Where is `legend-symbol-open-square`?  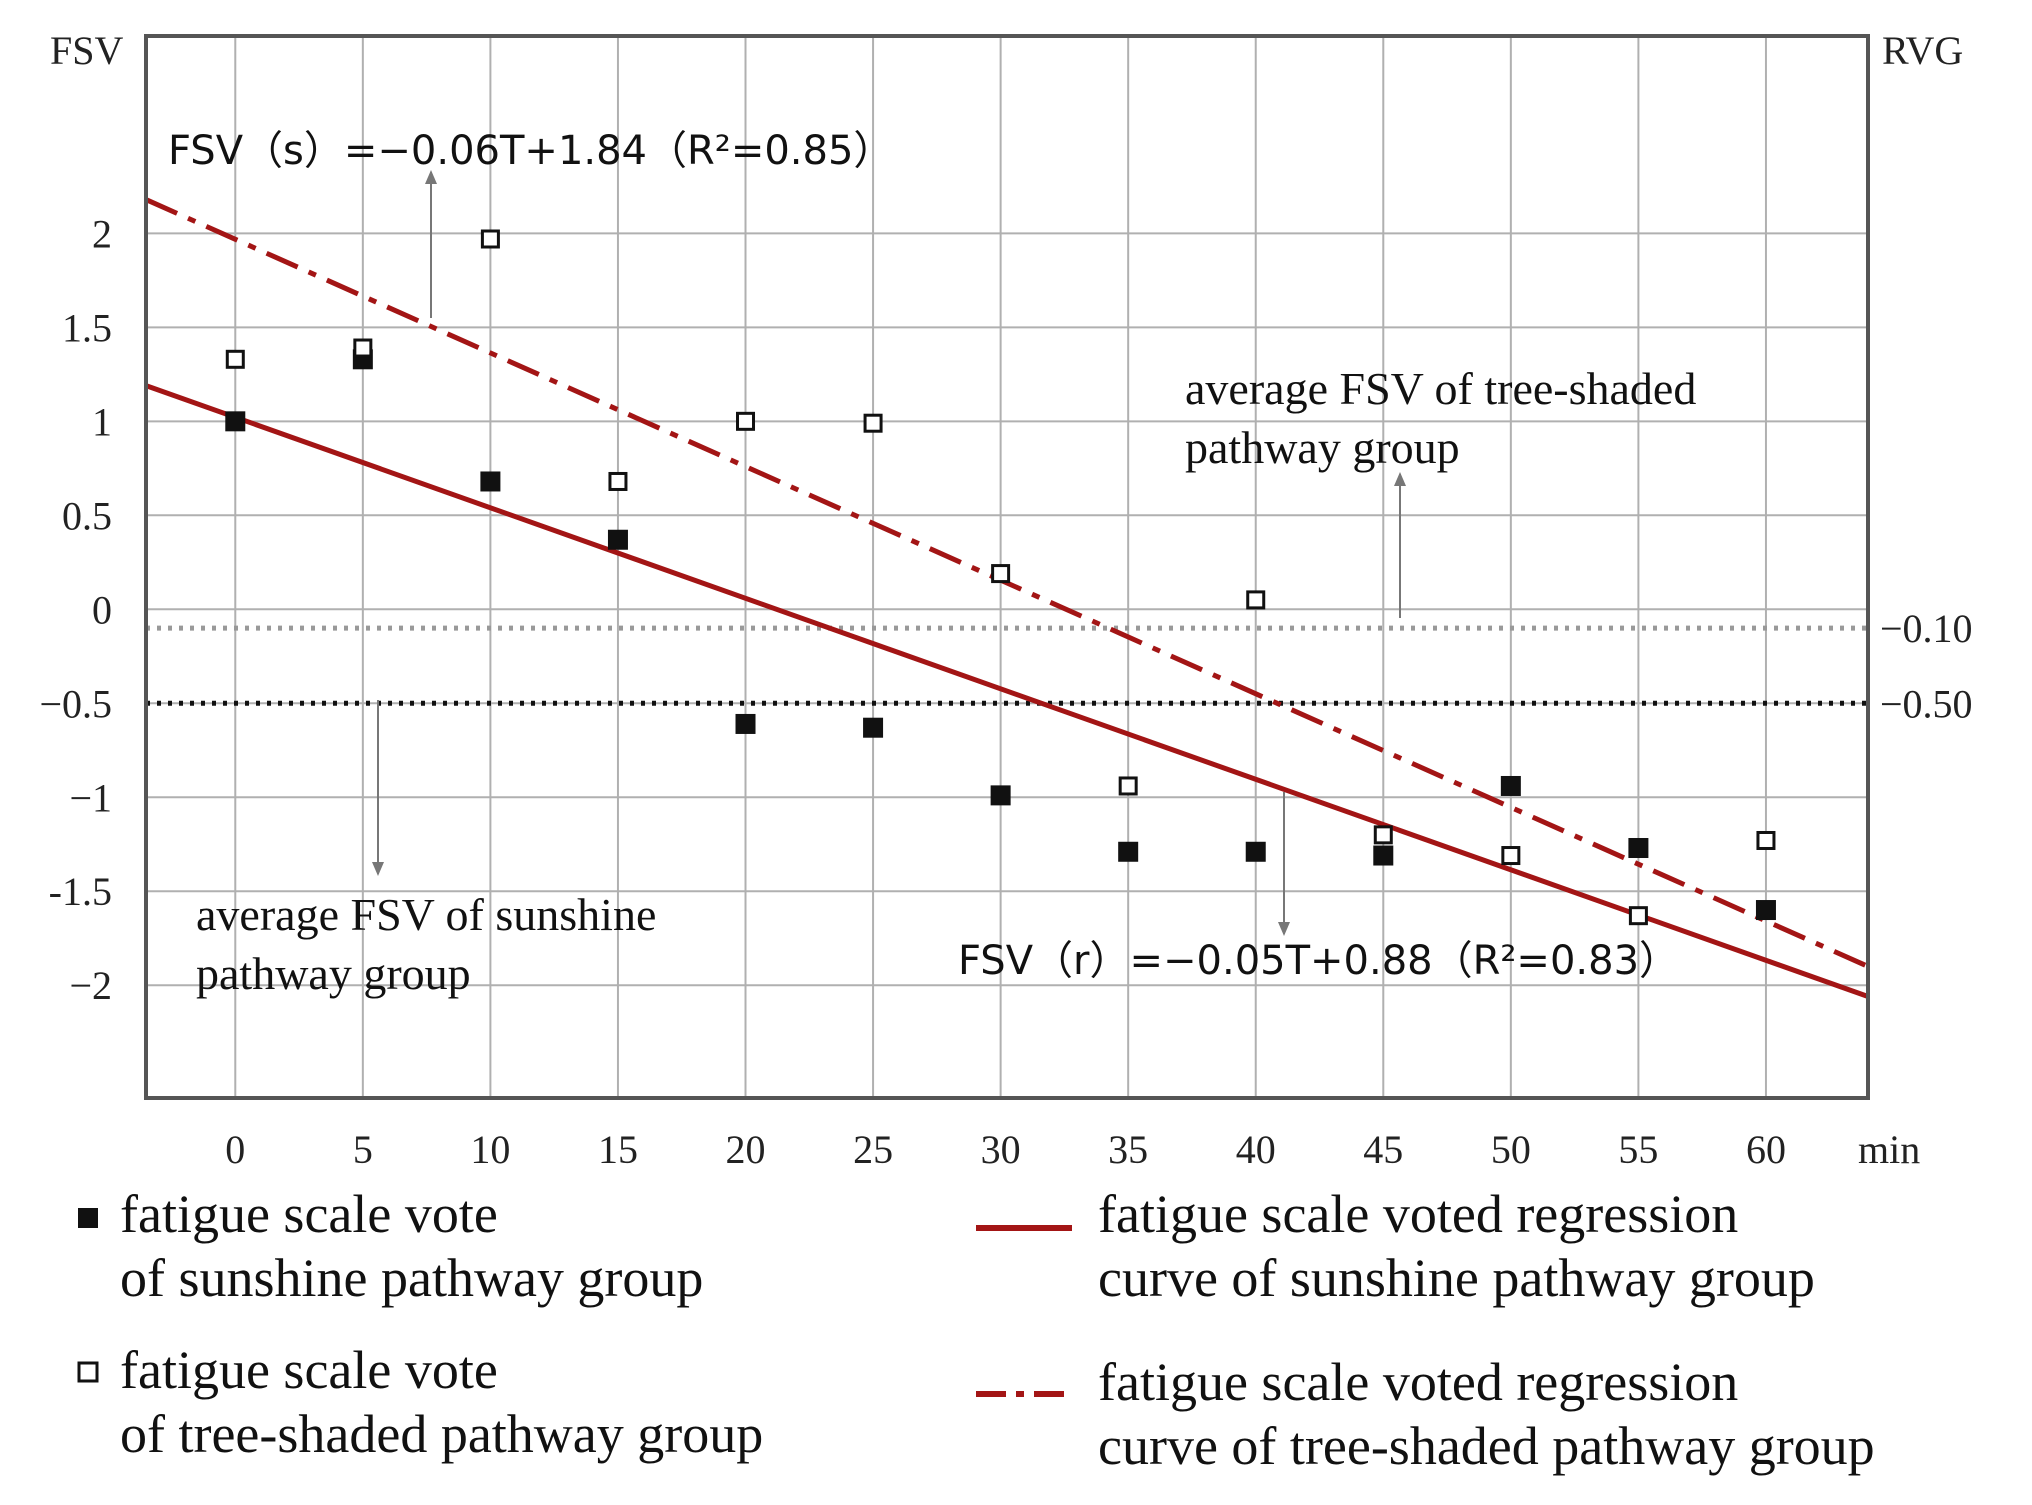 legend-symbol-open-square is located at coordinates (88, 1372).